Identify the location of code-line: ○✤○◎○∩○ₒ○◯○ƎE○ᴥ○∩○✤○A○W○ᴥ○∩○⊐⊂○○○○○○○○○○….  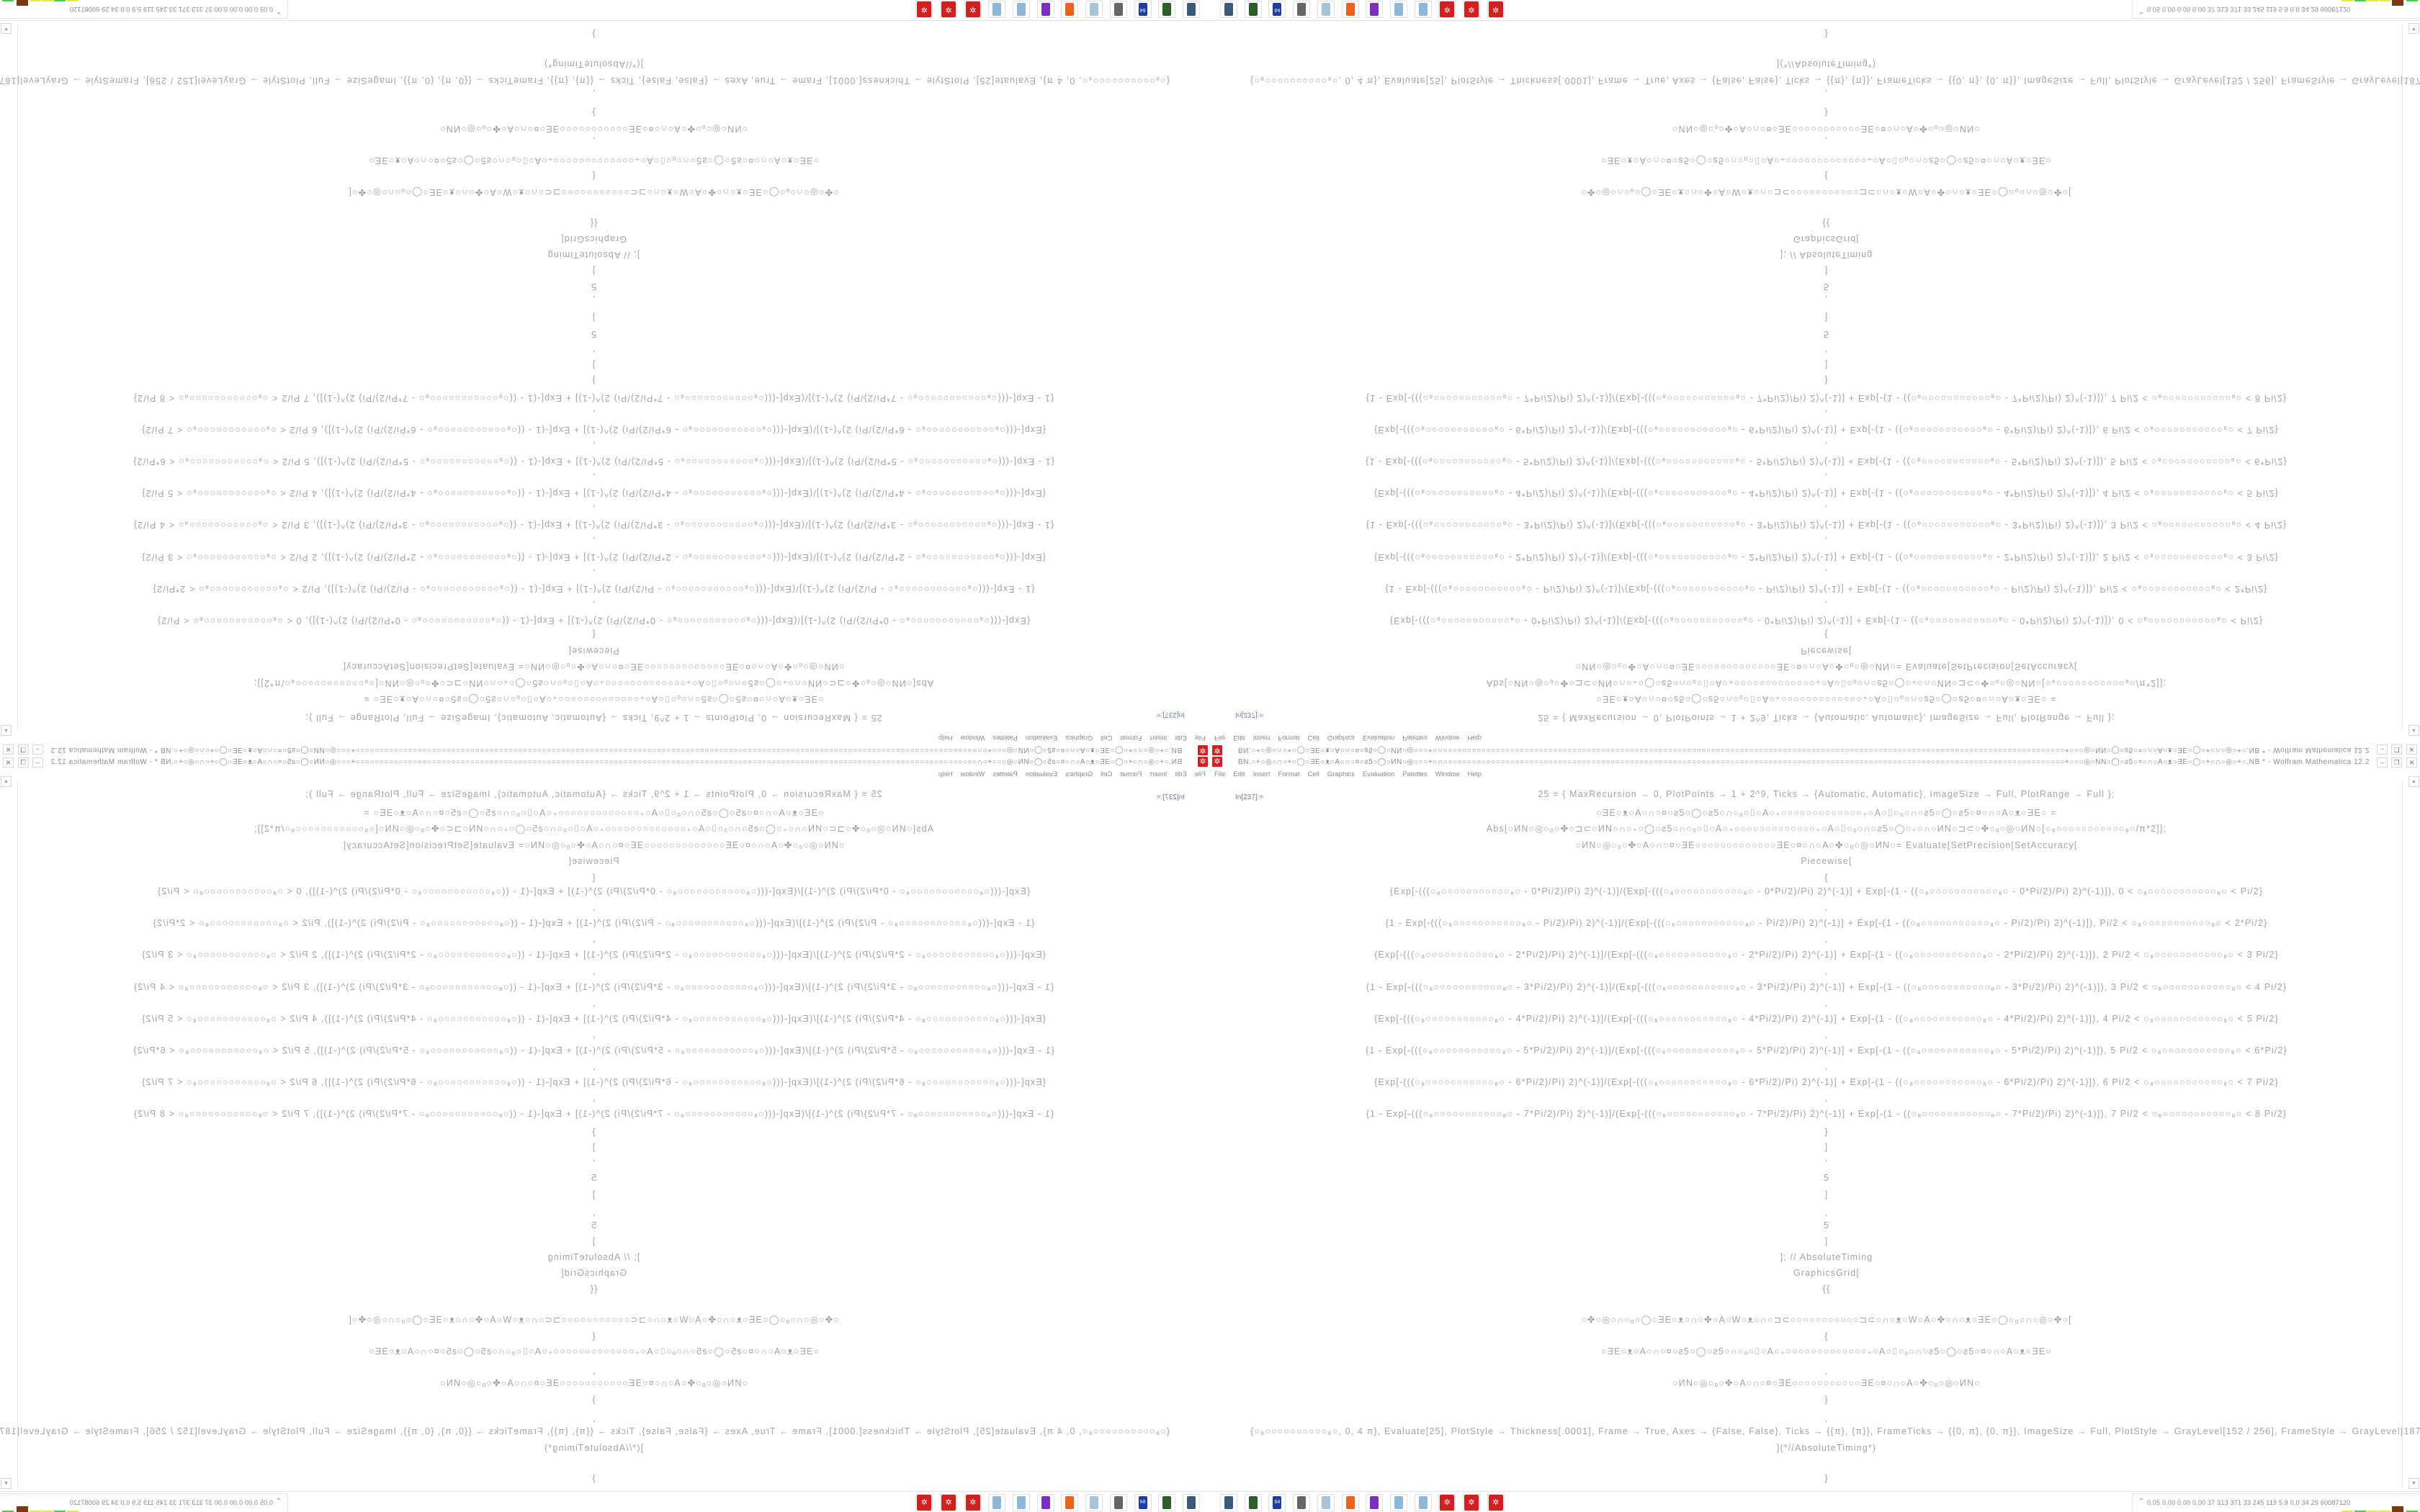
(593, 1320).